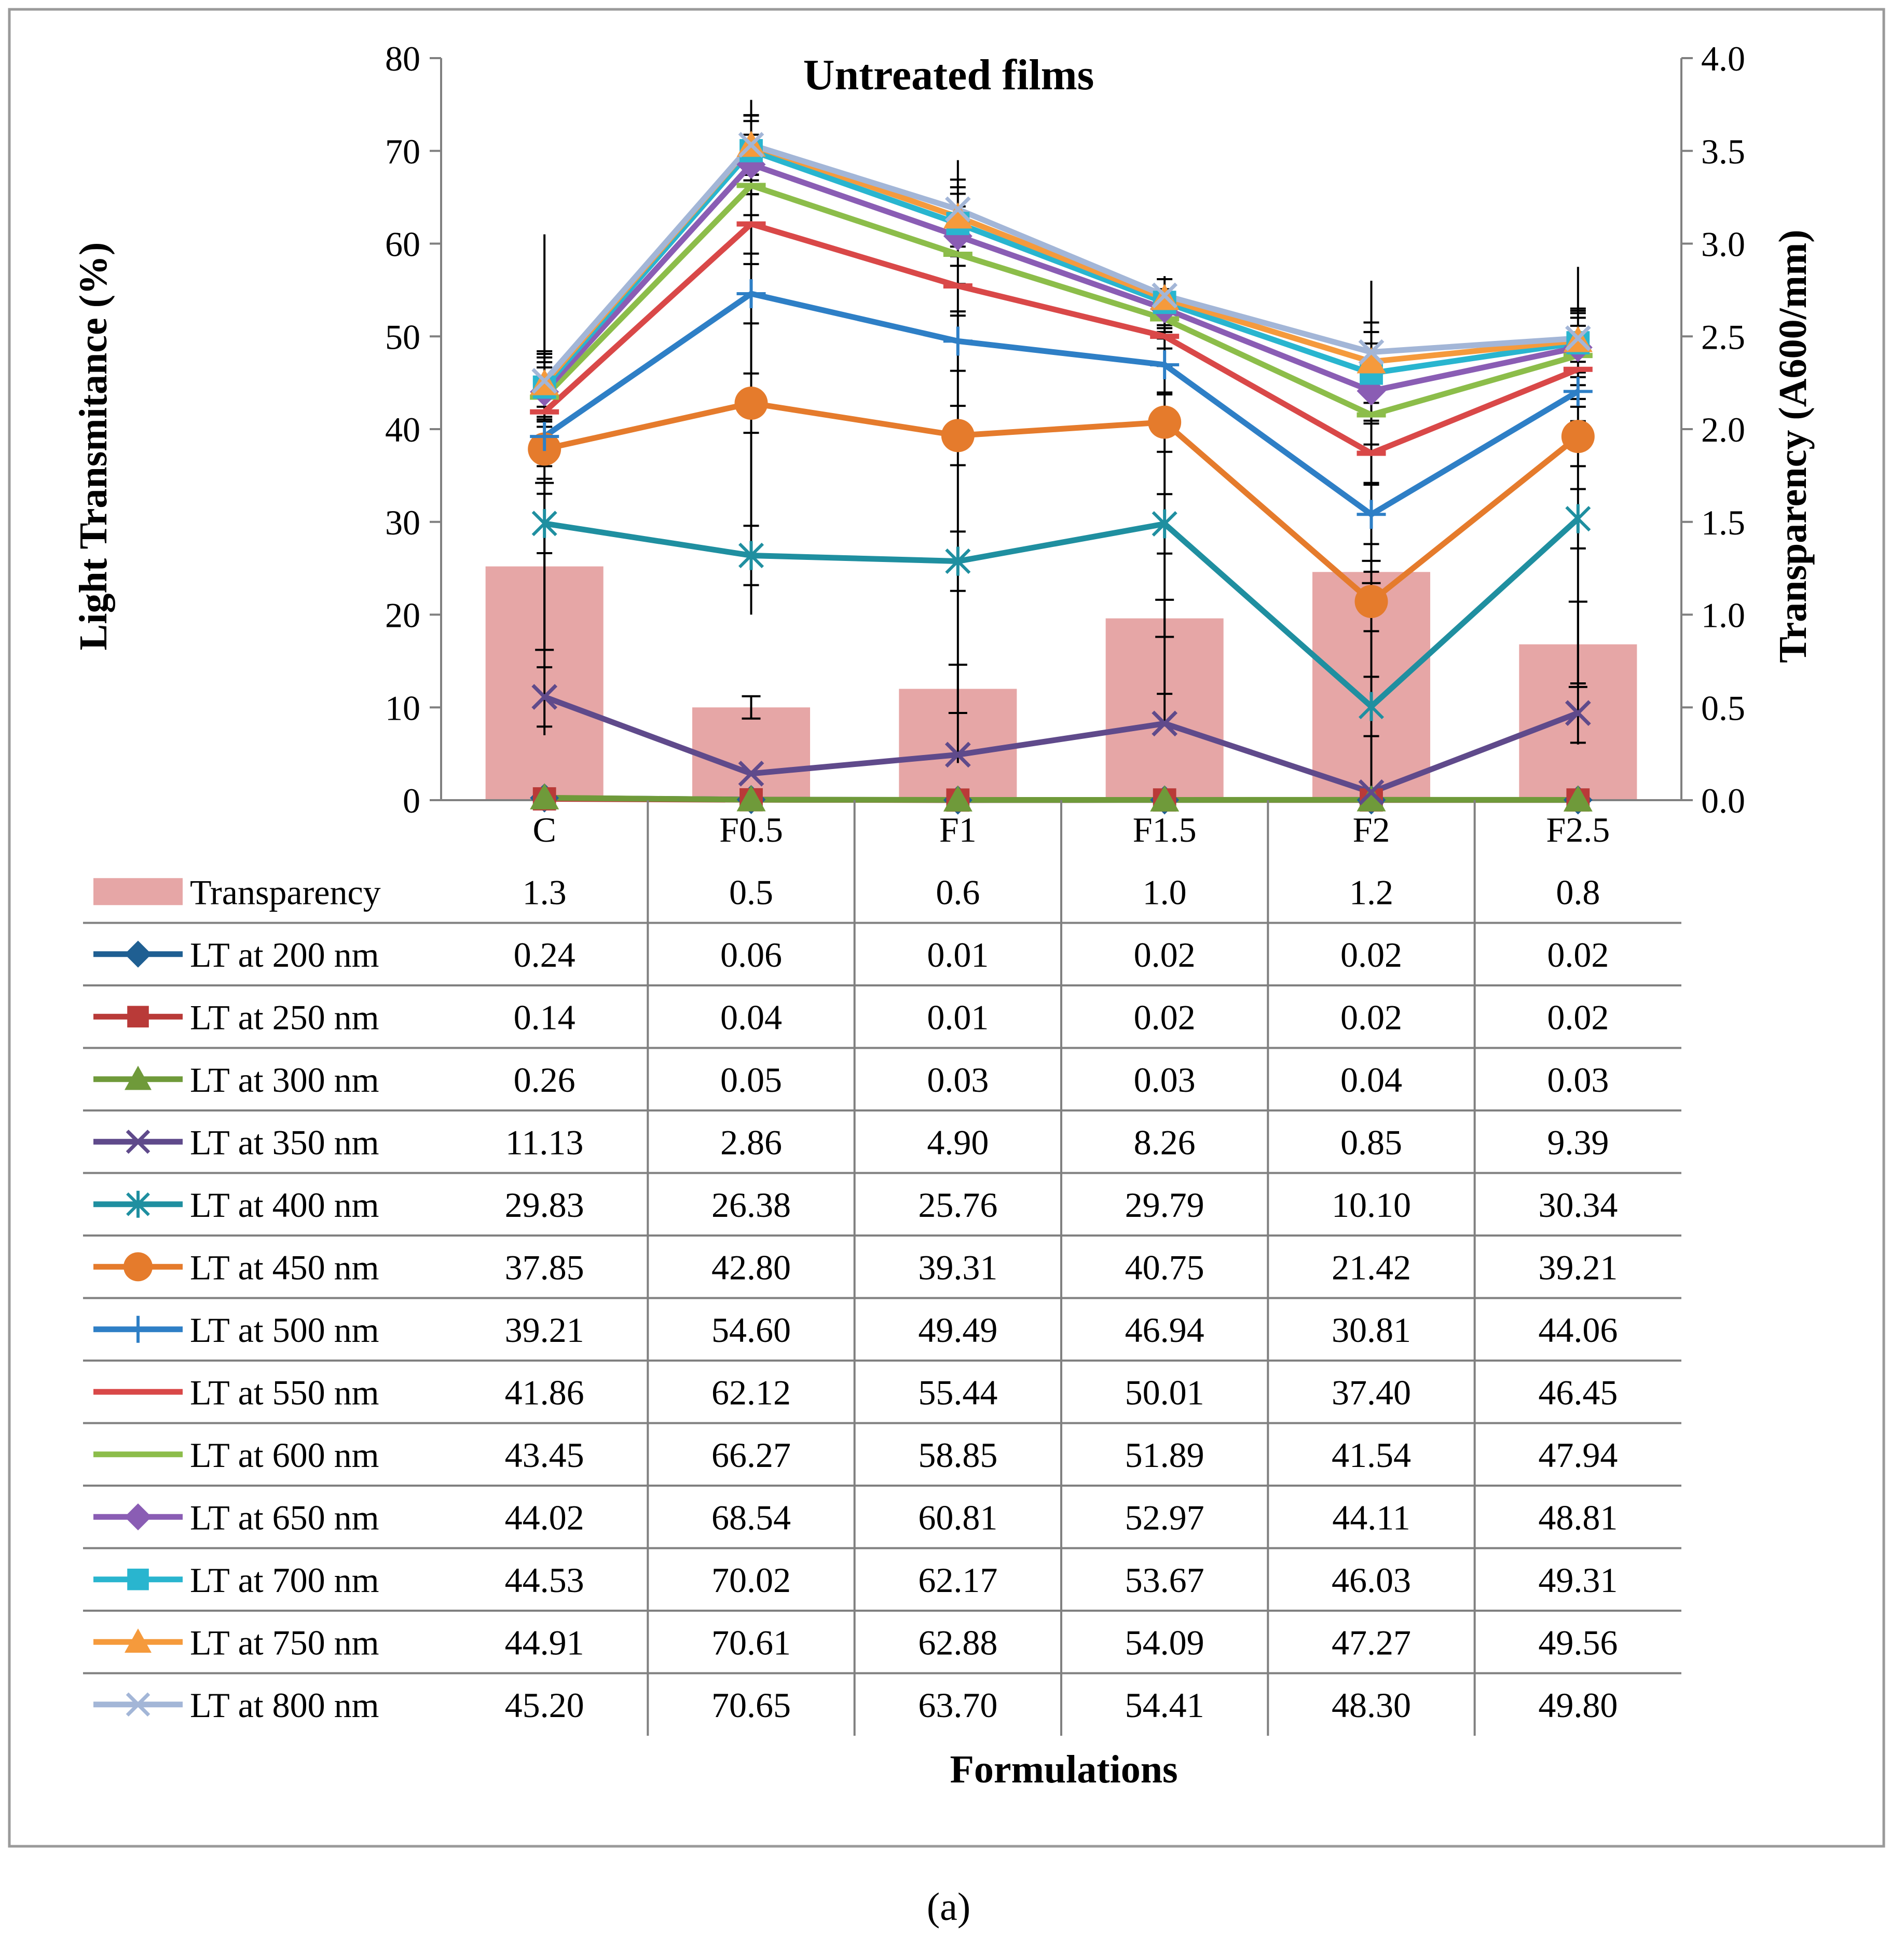  Describe the element at coordinates (402, 615) in the screenshot. I see `y-tick-label: 20` at that location.